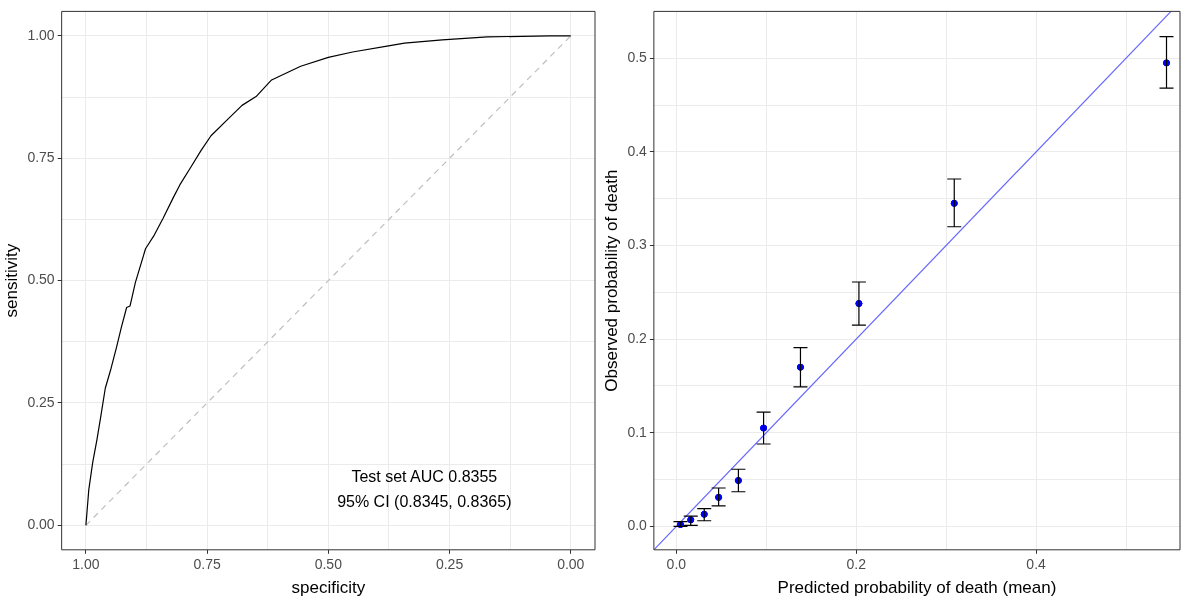 Image resolution: width=1185 pixels, height=601 pixels. Describe the element at coordinates (11, 280) in the screenshot. I see `y-axis-title: sensitivity` at that location.